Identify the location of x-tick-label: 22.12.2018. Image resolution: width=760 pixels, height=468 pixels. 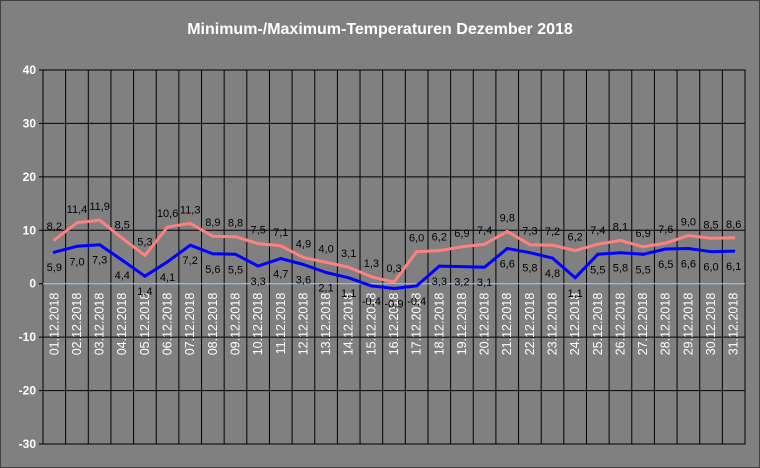
(530, 324).